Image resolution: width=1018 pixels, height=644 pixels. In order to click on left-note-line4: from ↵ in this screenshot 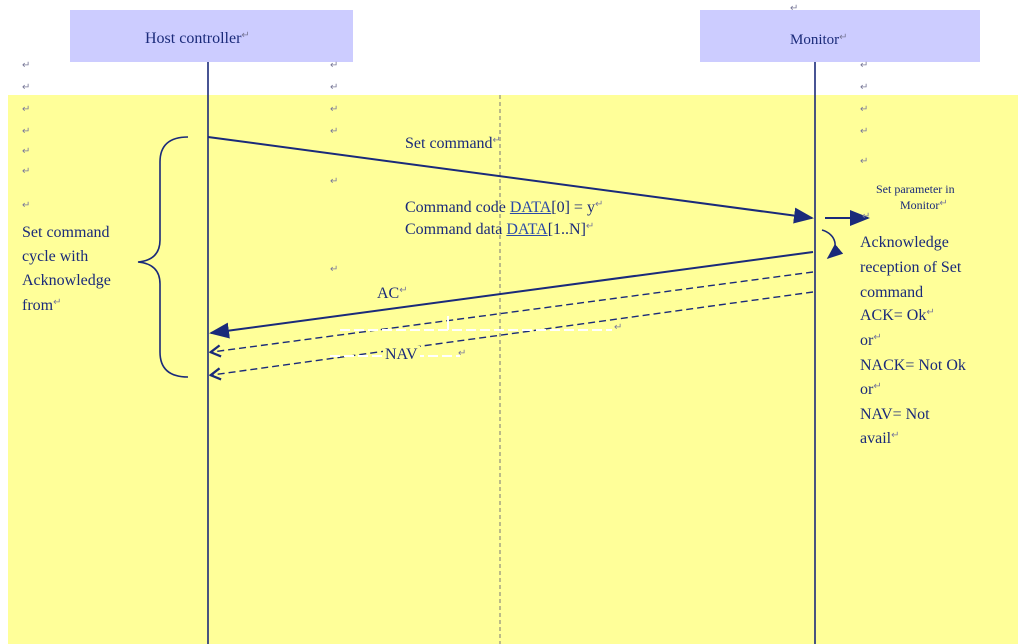, I will do `click(42, 305)`.